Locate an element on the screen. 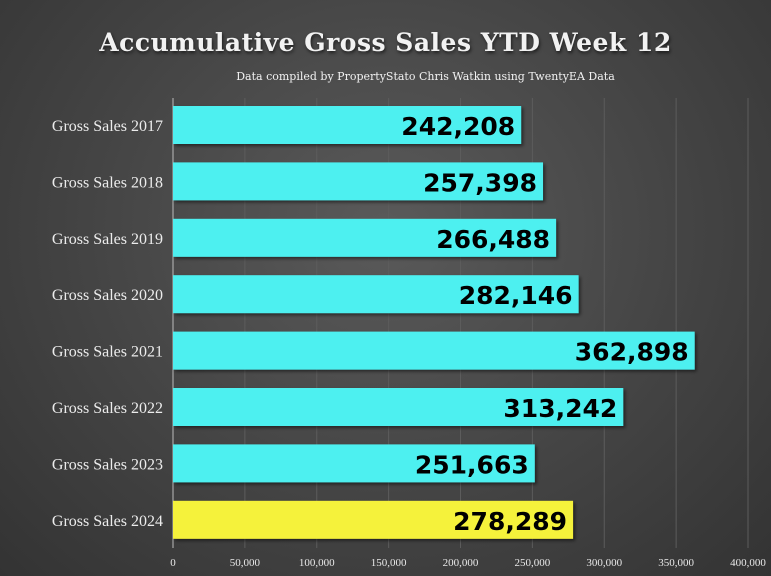  category-label: Gross Sales 2023 is located at coordinates (107, 464).